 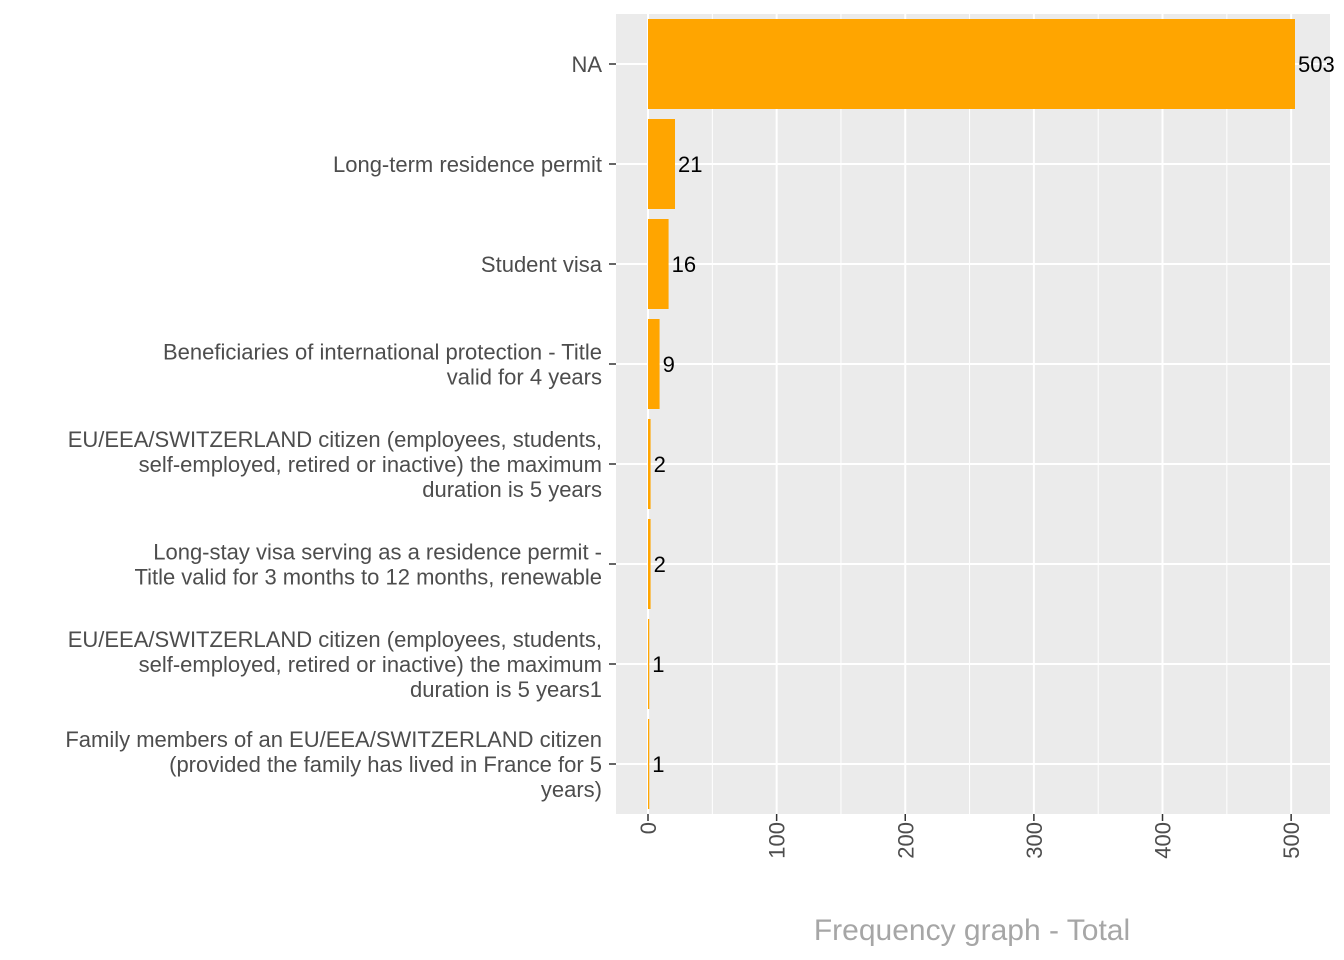 I want to click on category-label-line: duration is 5 years, so click(x=512, y=489).